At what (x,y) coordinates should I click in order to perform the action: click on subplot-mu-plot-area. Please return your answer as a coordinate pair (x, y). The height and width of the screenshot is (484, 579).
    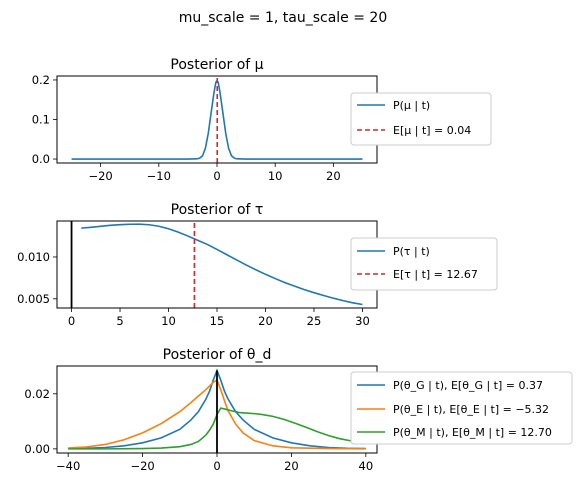
    Looking at the image, I should click on (217, 119).